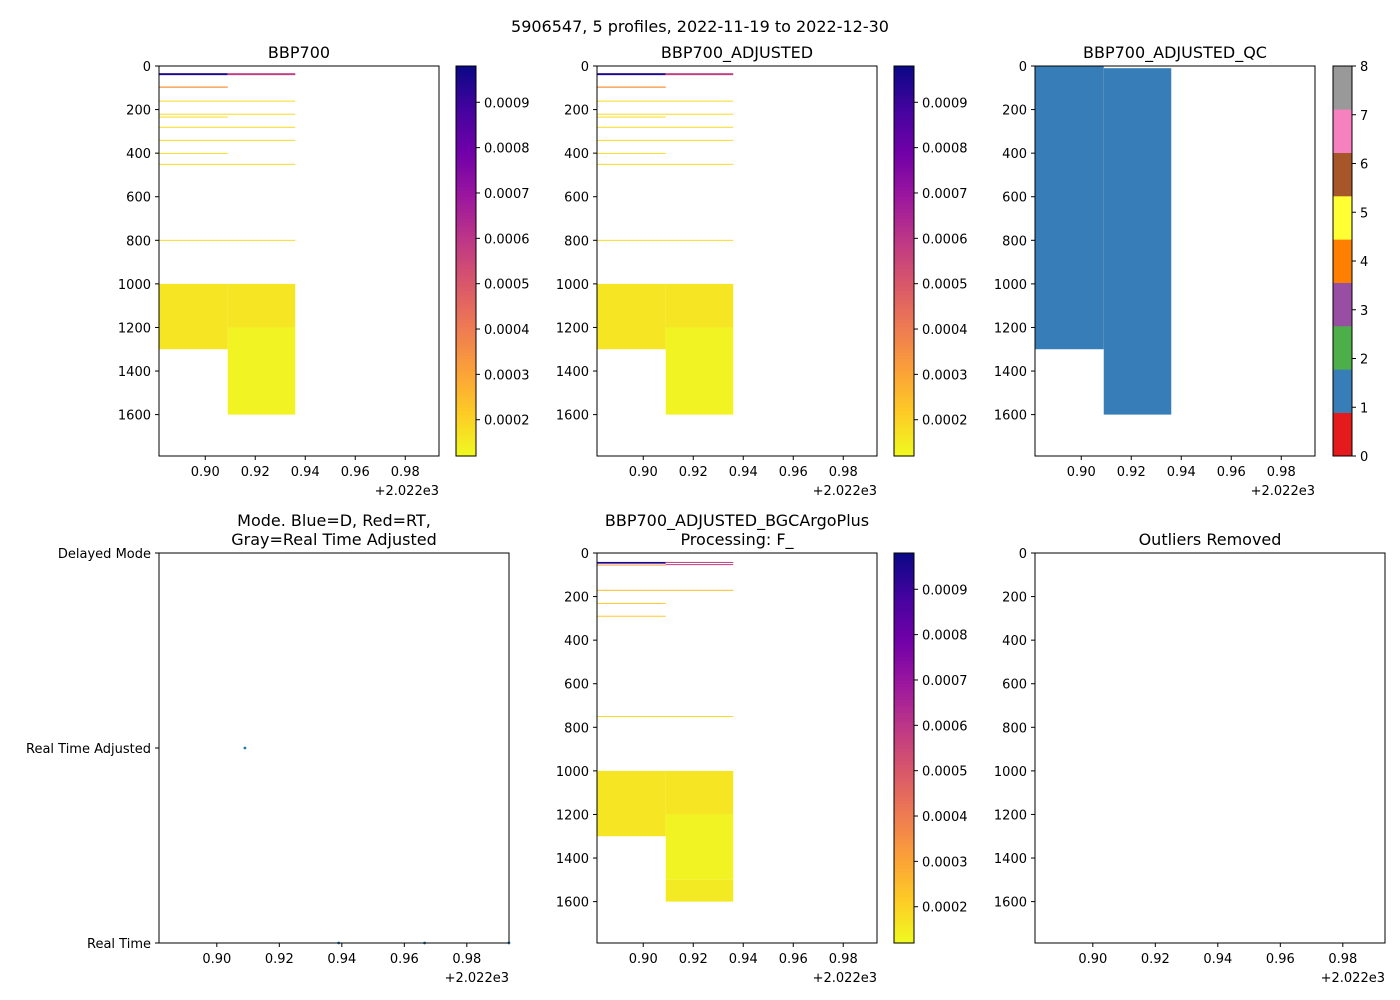  Describe the element at coordinates (585, 67) in the screenshot. I see `y-tick-label: 0` at that location.